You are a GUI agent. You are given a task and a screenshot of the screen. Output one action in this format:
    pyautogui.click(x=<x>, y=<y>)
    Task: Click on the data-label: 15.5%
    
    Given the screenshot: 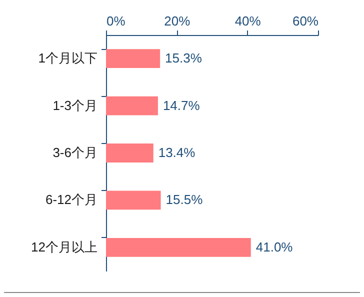 What is the action you would take?
    pyautogui.click(x=185, y=200)
    